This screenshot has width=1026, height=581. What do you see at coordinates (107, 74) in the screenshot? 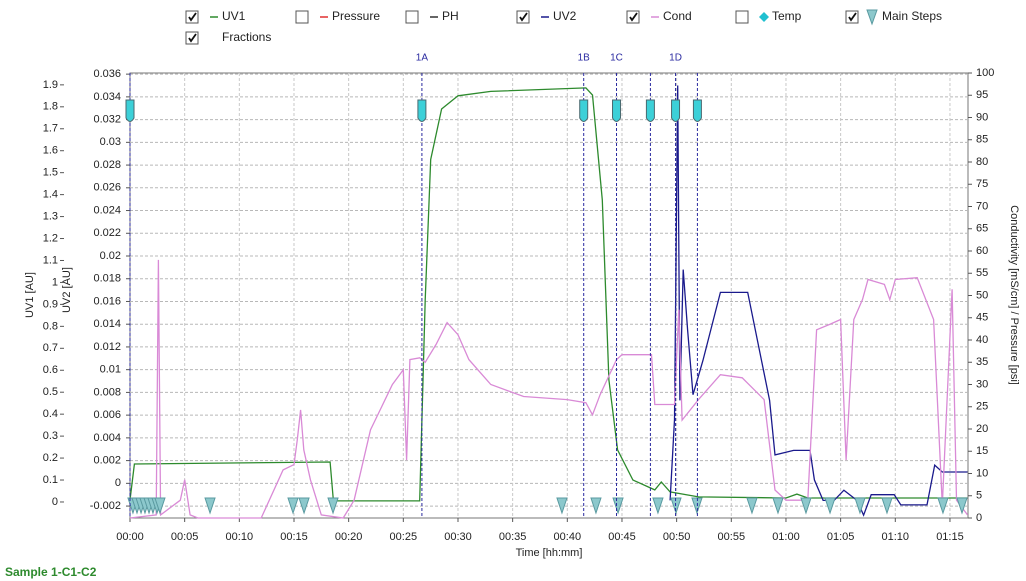
I see `y2-tick-label: 0.036` at bounding box center [107, 74].